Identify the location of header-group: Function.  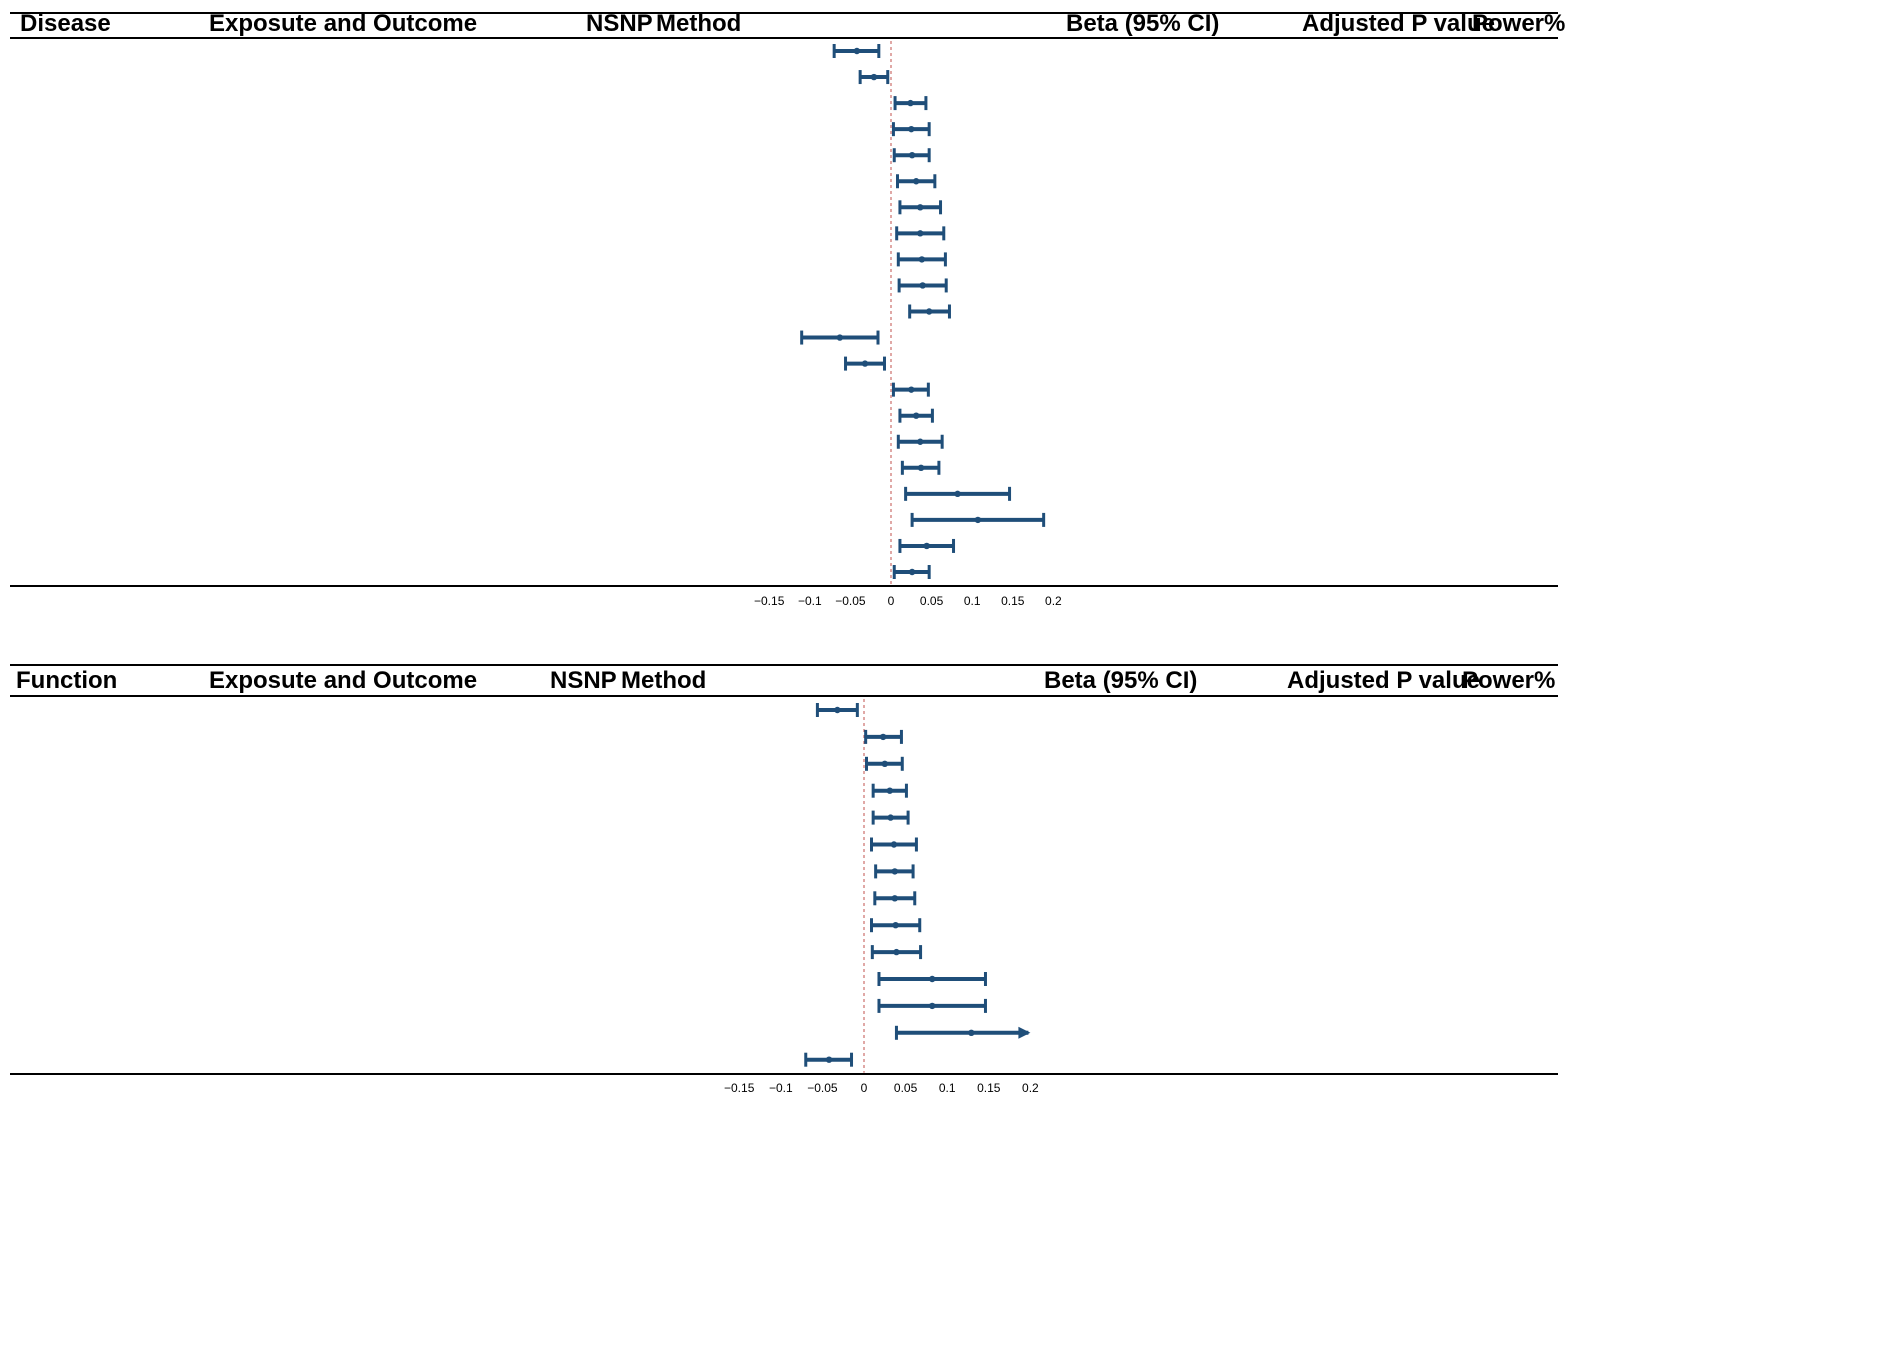
(67, 680).